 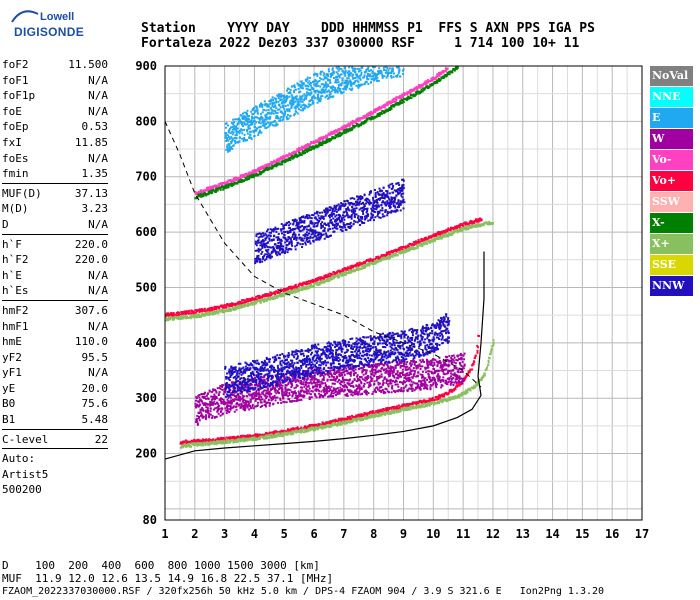 I want to click on param-key: h`Es, so click(x=15, y=291).